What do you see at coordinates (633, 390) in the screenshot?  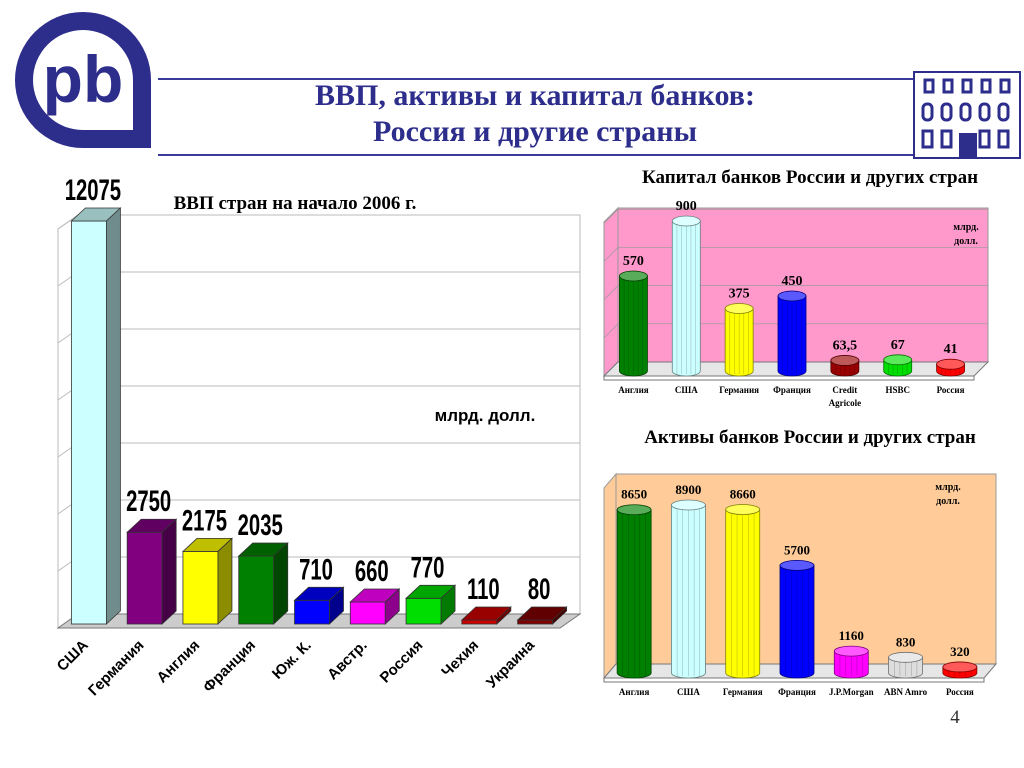 I see `capital-category-label: Англия` at bounding box center [633, 390].